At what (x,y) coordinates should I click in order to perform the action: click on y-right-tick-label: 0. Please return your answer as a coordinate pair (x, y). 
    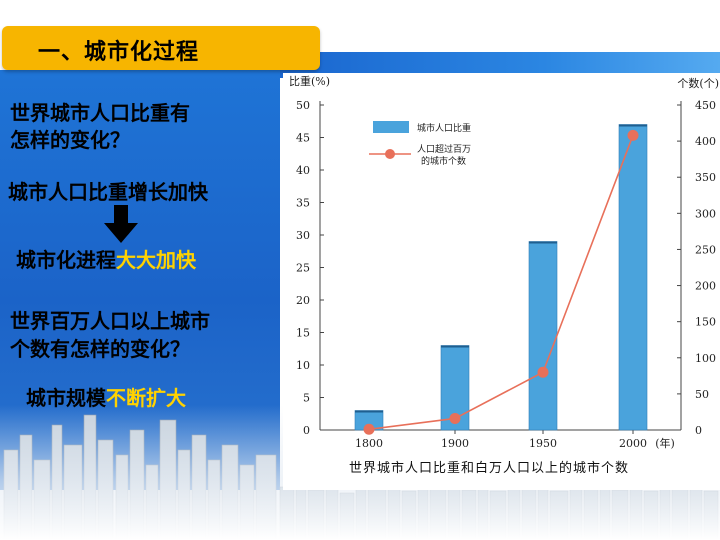
    Looking at the image, I should click on (698, 430).